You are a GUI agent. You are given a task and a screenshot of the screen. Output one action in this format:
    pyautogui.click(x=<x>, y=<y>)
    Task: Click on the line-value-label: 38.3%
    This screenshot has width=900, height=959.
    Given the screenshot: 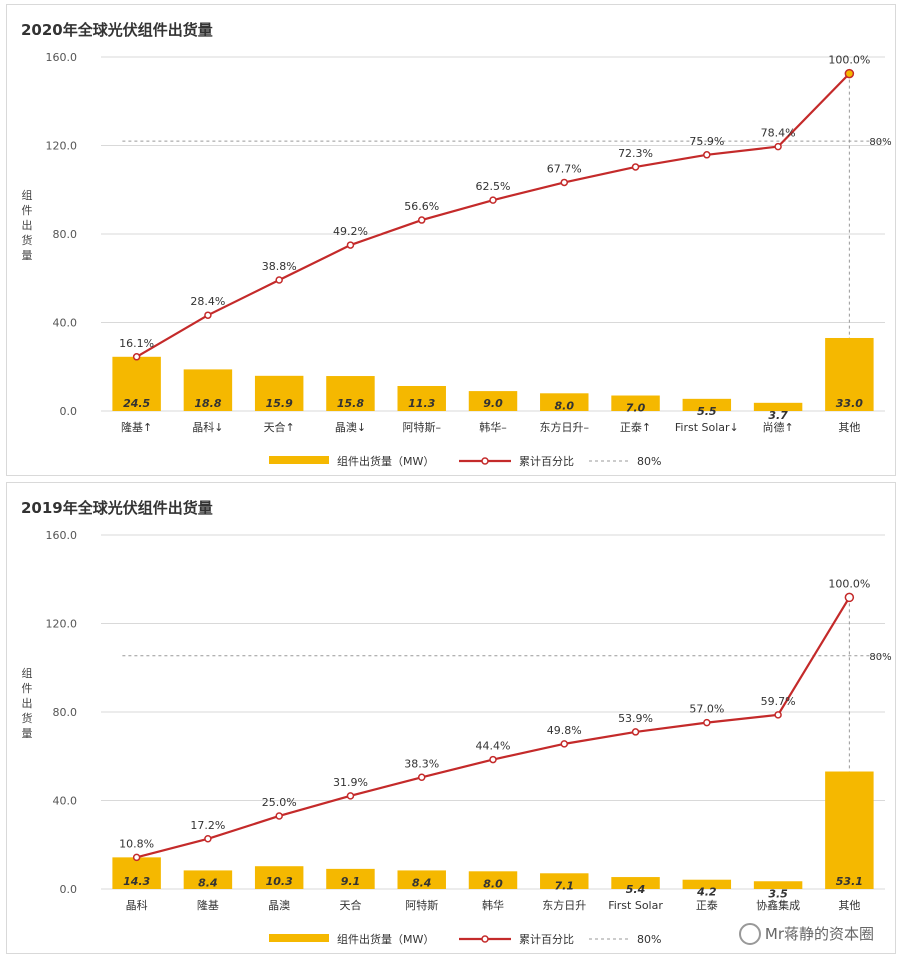 What is the action you would take?
    pyautogui.click(x=421, y=763)
    